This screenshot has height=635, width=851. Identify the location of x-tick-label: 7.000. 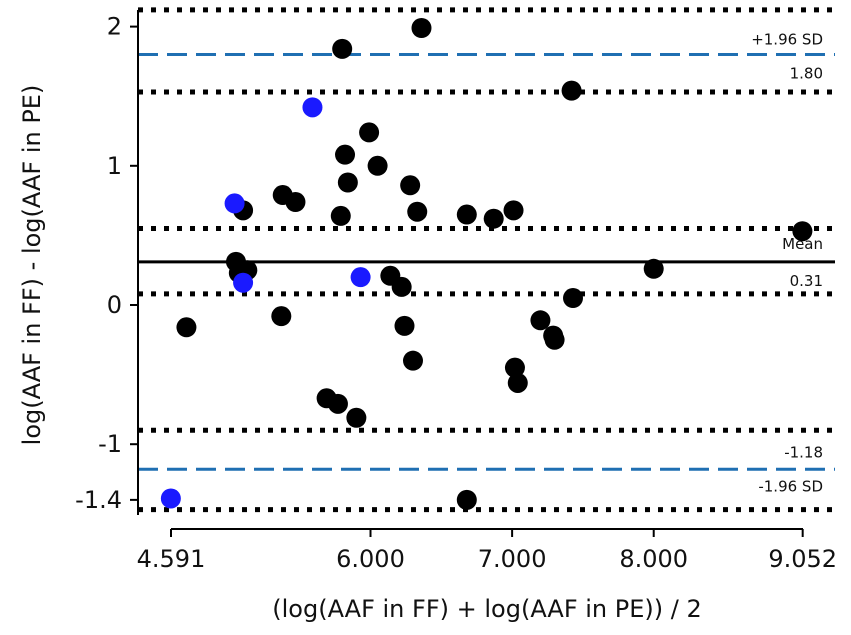
(512, 559).